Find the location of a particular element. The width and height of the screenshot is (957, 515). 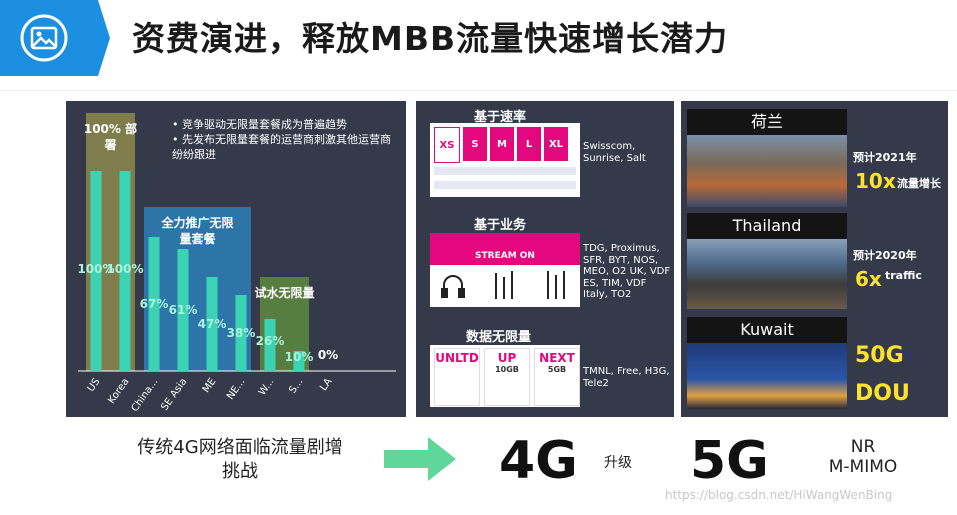

netherlands-photo is located at coordinates (767, 171).